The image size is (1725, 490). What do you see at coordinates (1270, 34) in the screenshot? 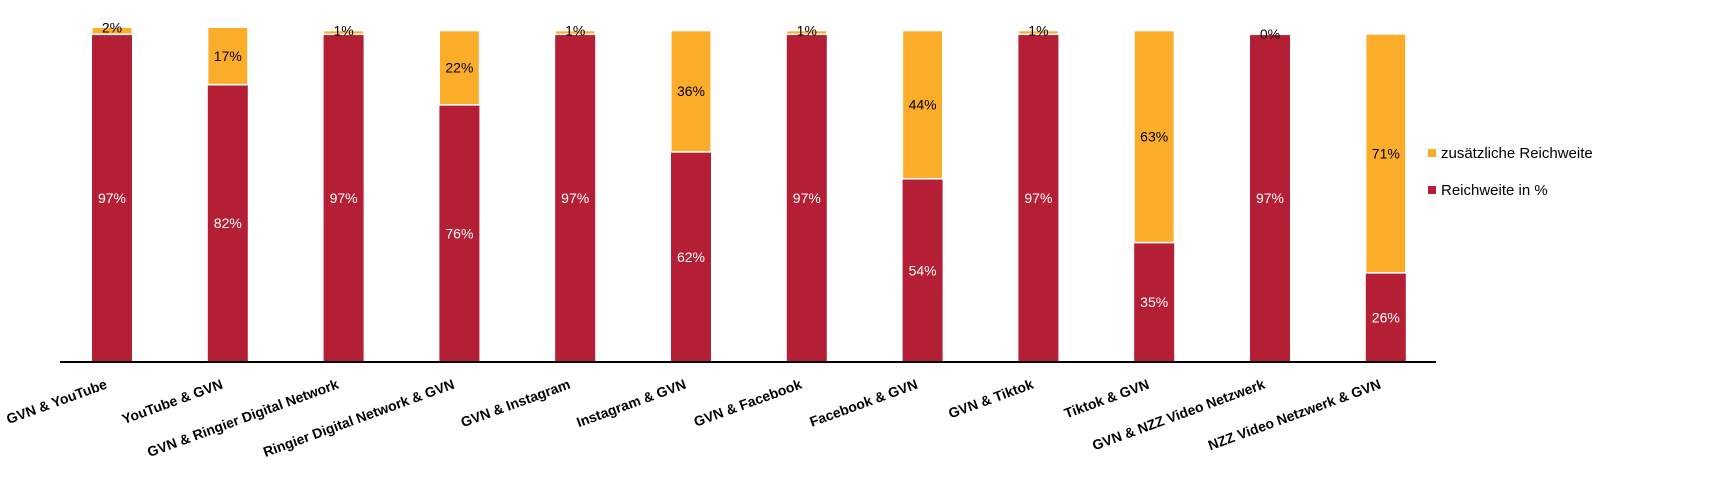
I see `data-label: 0%` at bounding box center [1270, 34].